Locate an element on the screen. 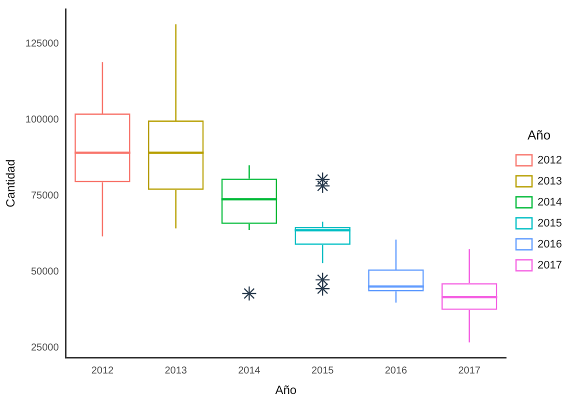 This screenshot has width=582, height=402. legend-label: 2014 is located at coordinates (550, 202).